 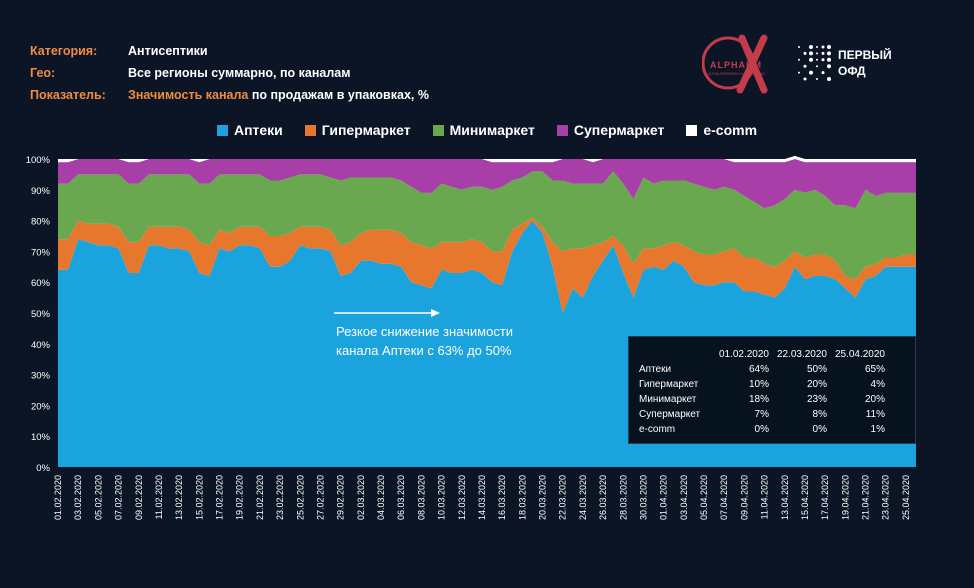 What do you see at coordinates (851, 64) in the screenshot?
I see `ofd-logo: ПЕРВЫЙ ОФД` at bounding box center [851, 64].